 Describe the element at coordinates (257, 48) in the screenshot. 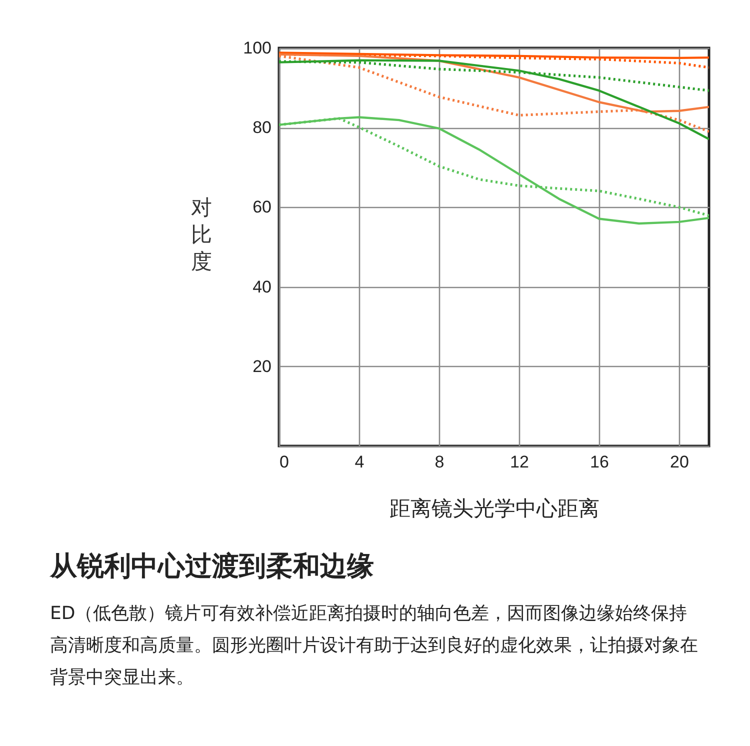

I see `y-tick-label: 100` at that location.